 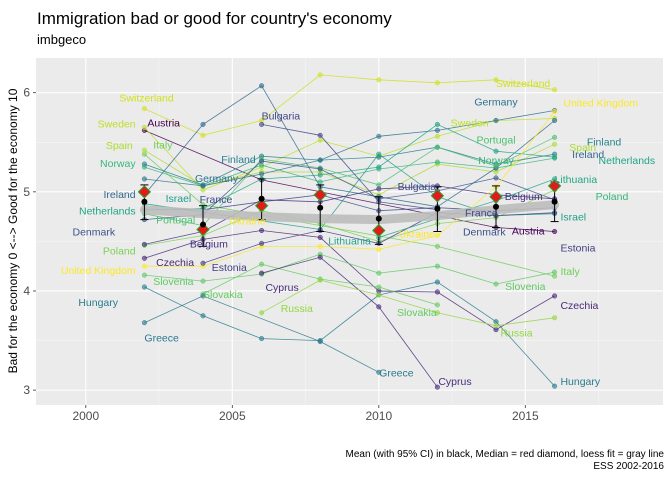 I want to click on x-tick-label: 2015, so click(x=525, y=416).